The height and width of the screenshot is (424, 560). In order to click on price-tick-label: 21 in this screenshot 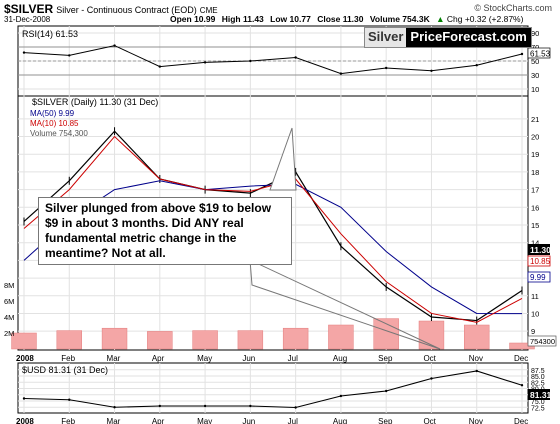, I will do `click(535, 119)`.